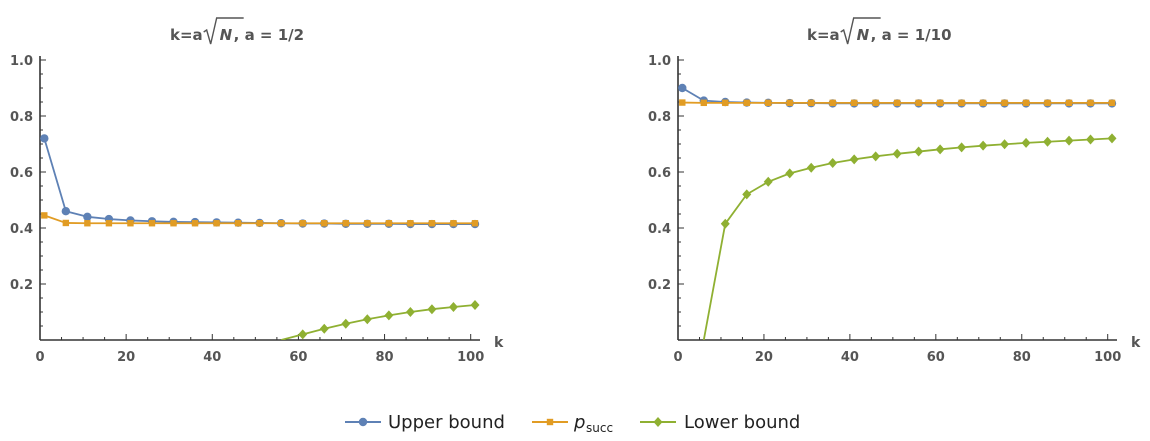 This screenshot has height=441, width=1150. I want to click on series-lower-bound, so click(380, 320).